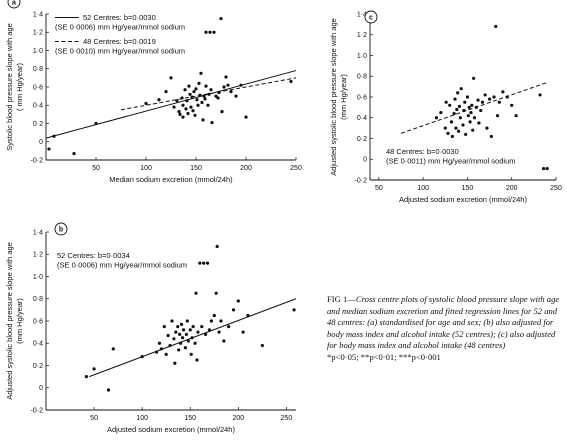 The width and height of the screenshot is (567, 444). I want to click on panel-c-y-tick-label: 0·8, so click(362, 77).